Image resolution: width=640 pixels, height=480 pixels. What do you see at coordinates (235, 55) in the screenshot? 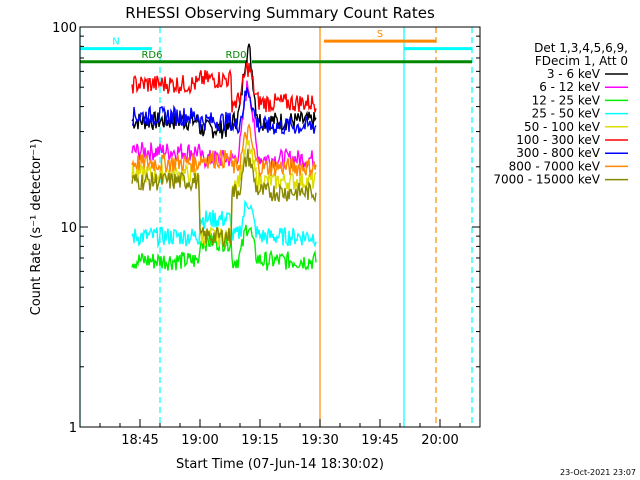
I see `annotation-label-5: RD0` at bounding box center [235, 55].